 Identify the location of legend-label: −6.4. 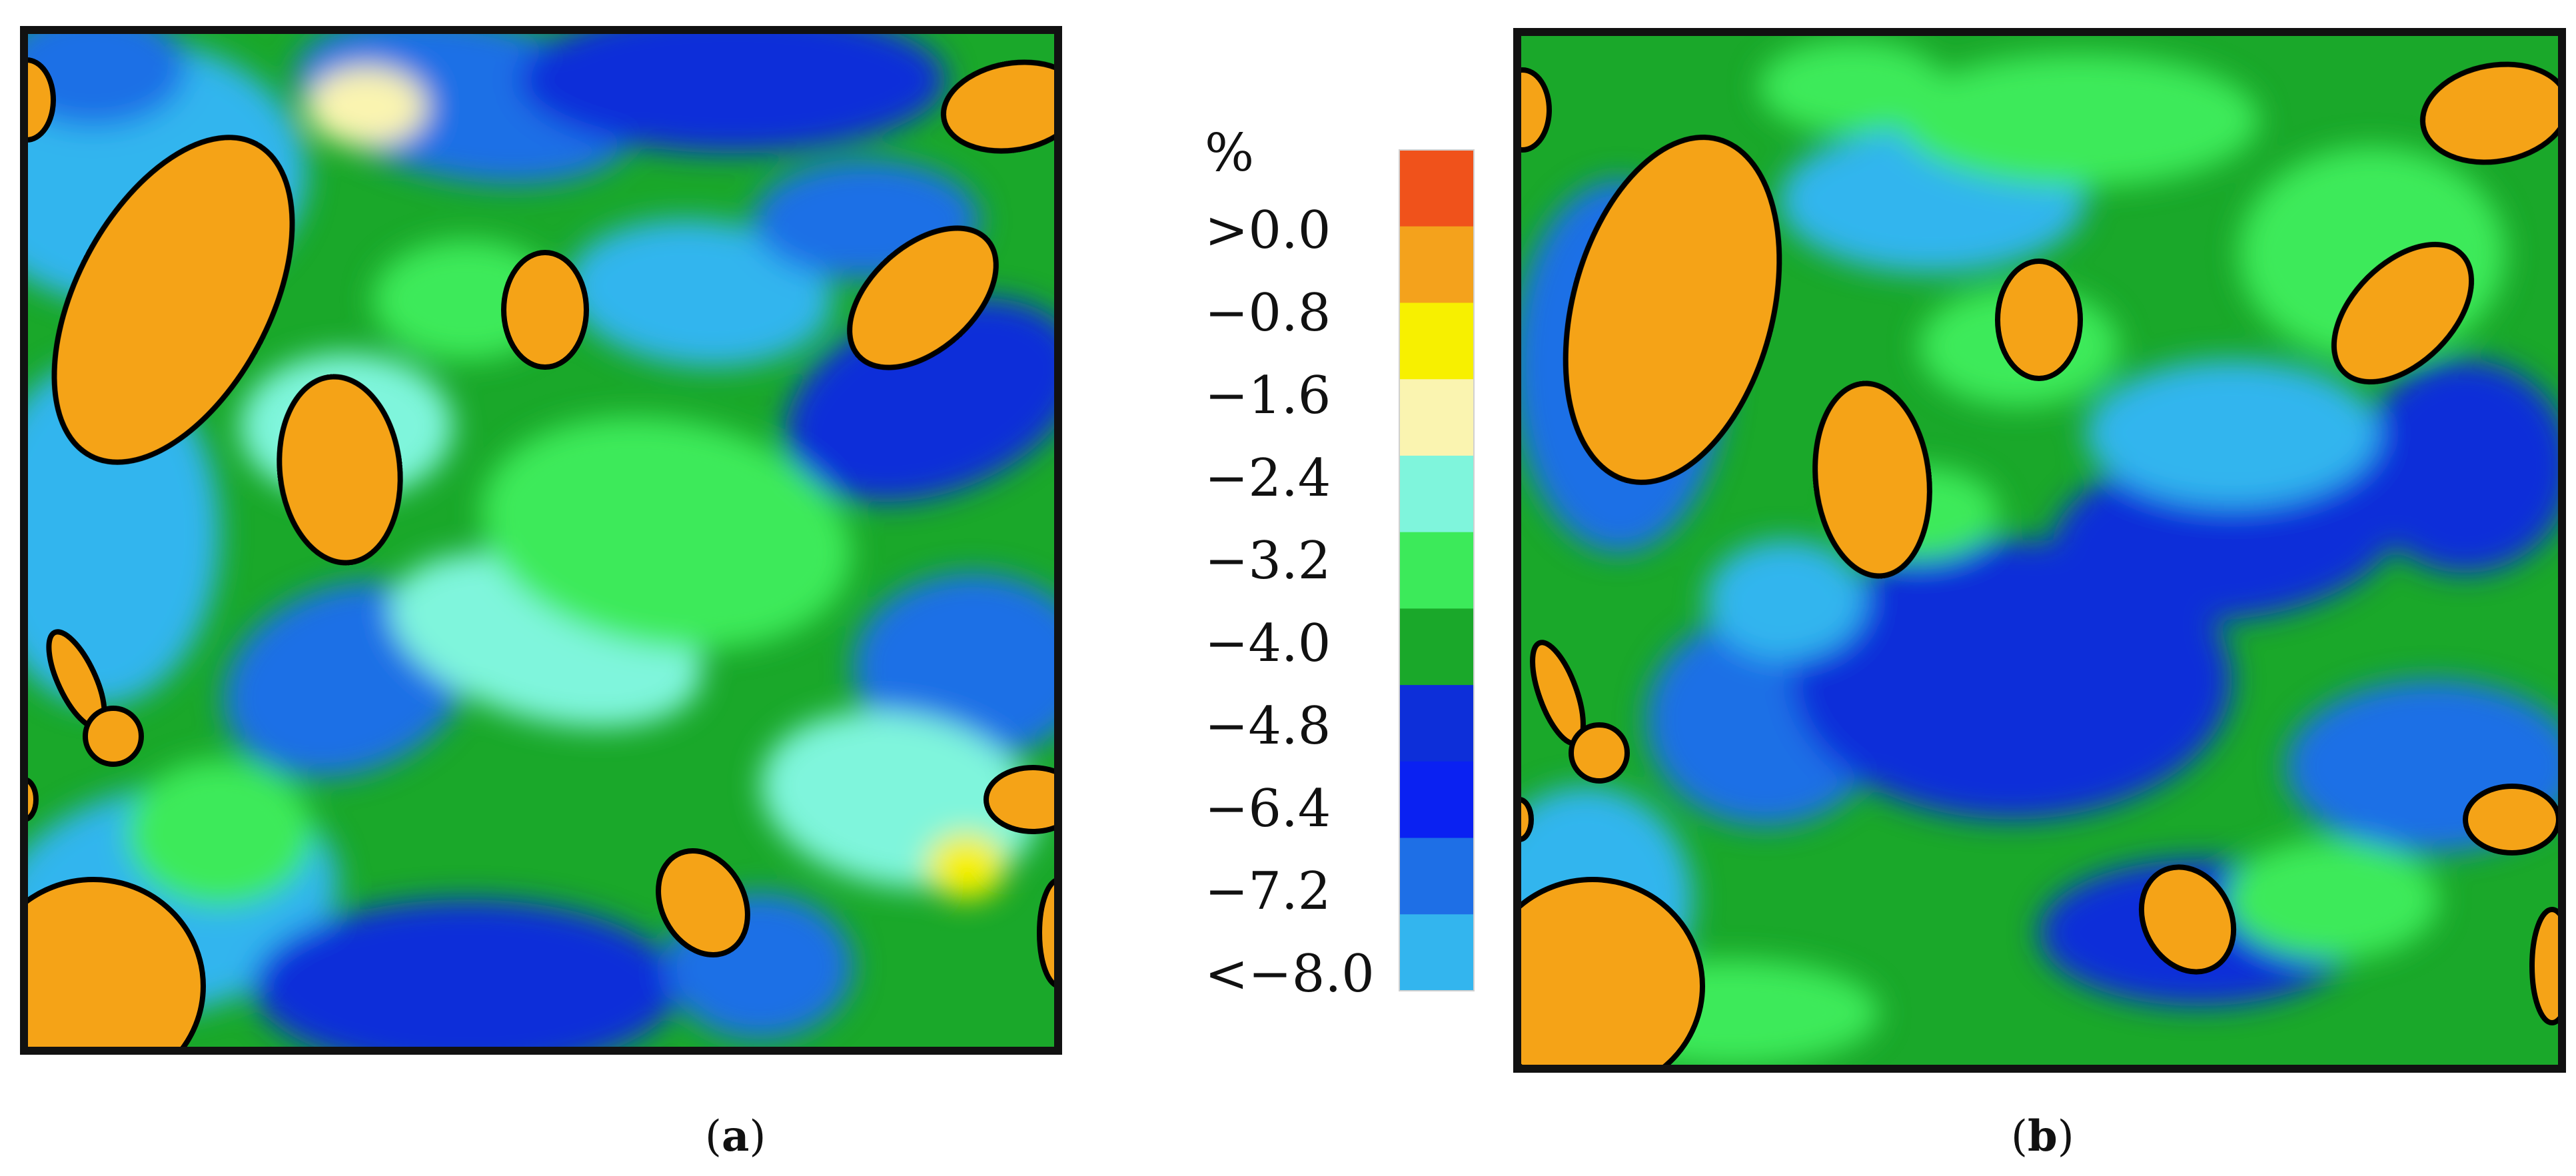
(1268, 809).